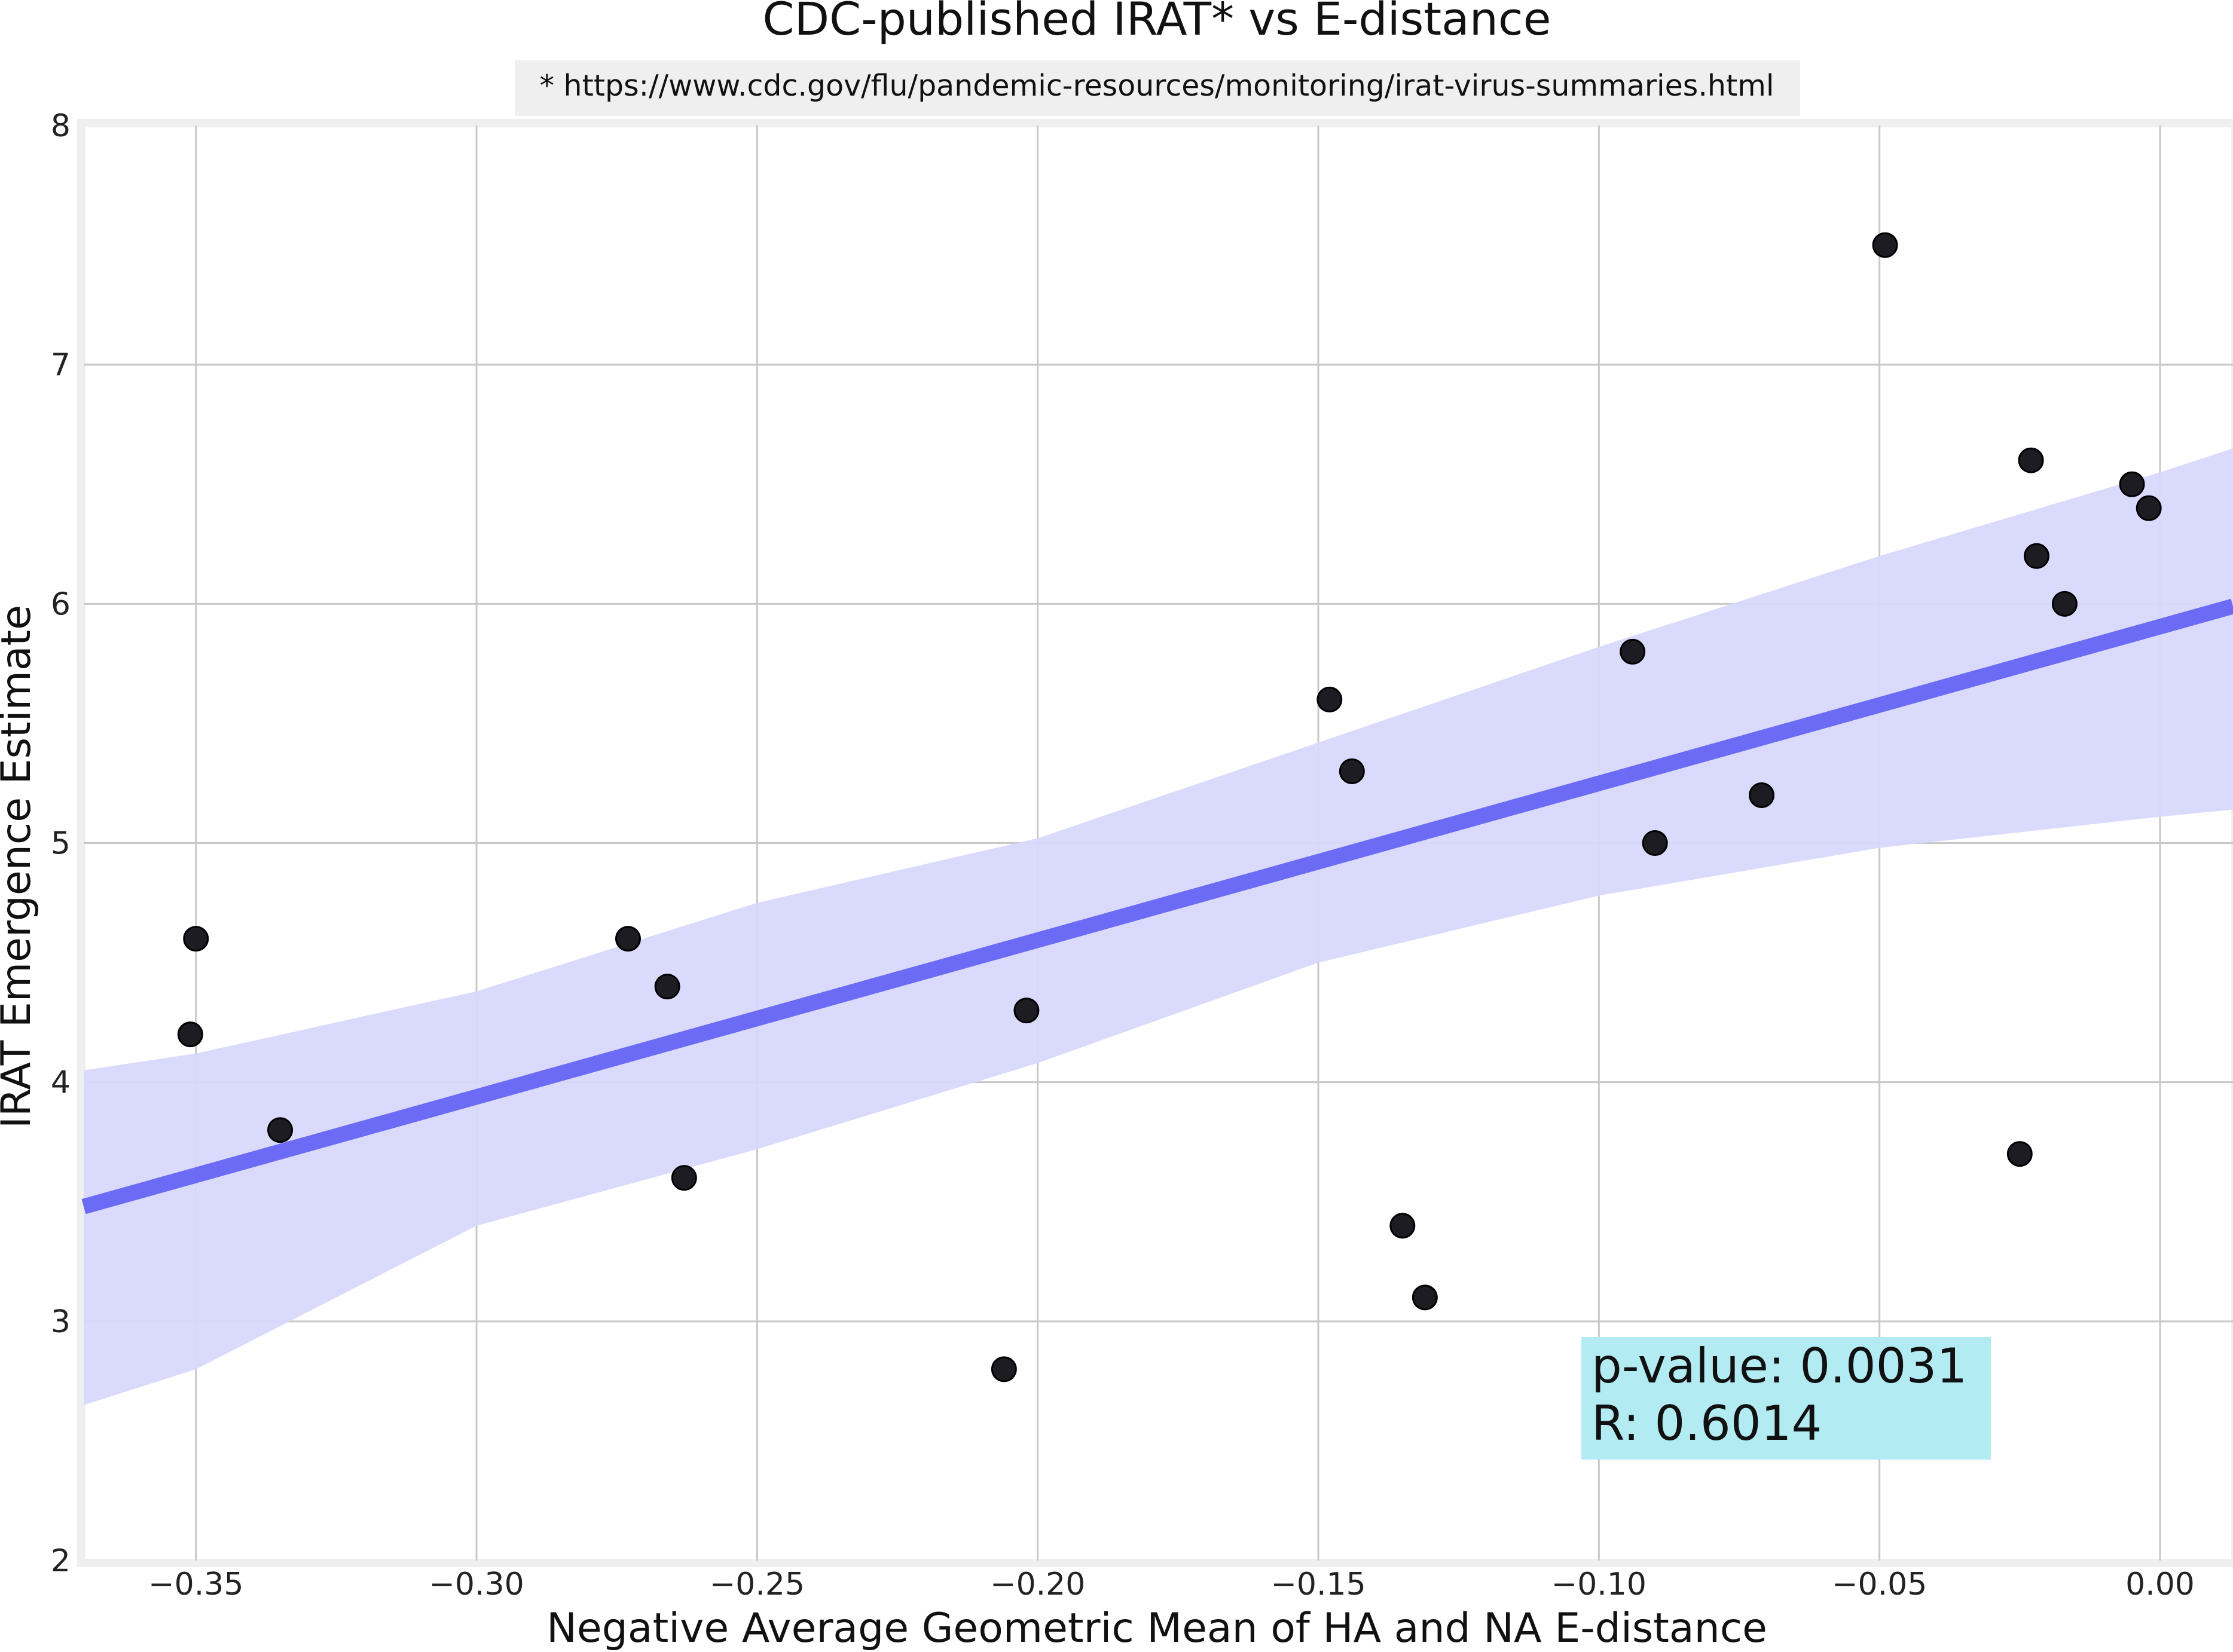  Describe the element at coordinates (2160, 1584) in the screenshot. I see `x-tick-label: 0.00` at that location.